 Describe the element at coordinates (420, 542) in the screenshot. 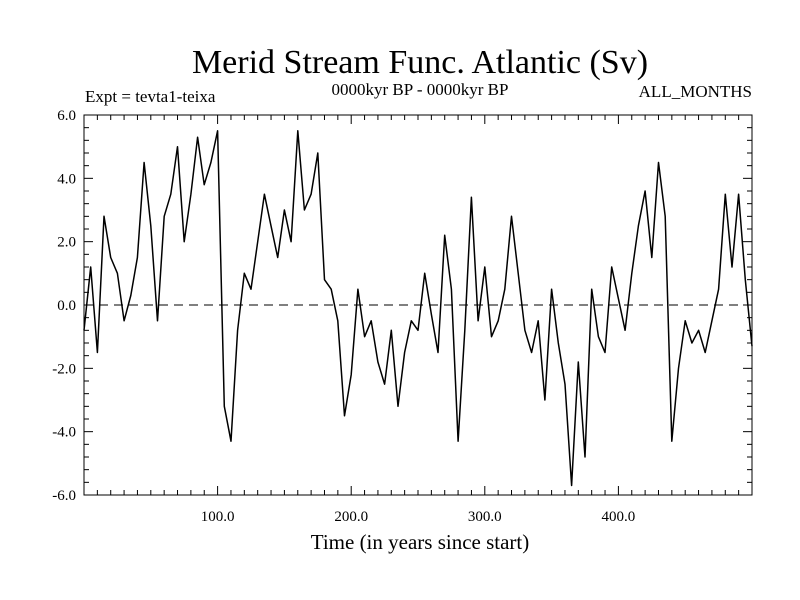

I see `x-axis-label: Time (in years since start)` at that location.